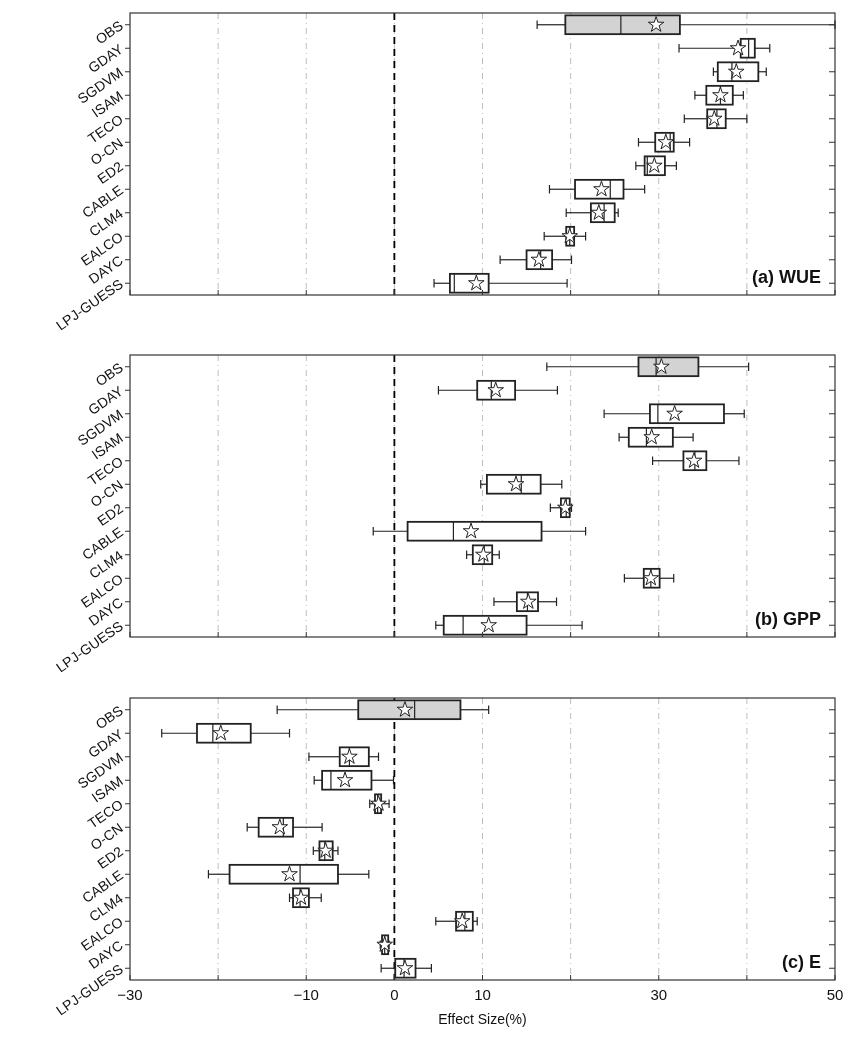 The width and height of the screenshot is (850, 1063). I want to click on x-tick-label: 50, so click(835, 994).